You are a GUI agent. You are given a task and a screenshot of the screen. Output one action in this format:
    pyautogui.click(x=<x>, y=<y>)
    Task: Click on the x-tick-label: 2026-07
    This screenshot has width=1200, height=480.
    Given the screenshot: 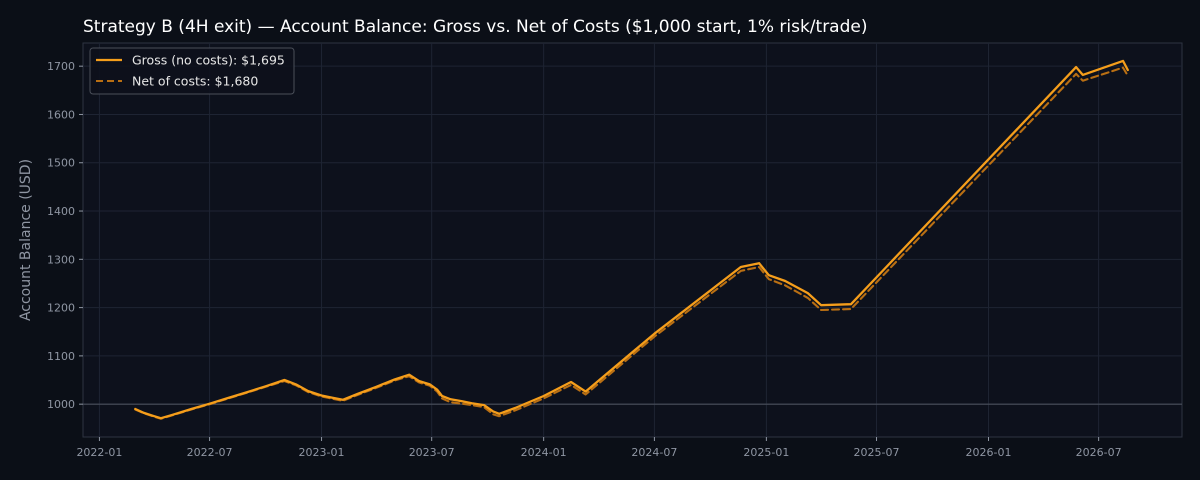 What is the action you would take?
    pyautogui.click(x=1099, y=452)
    